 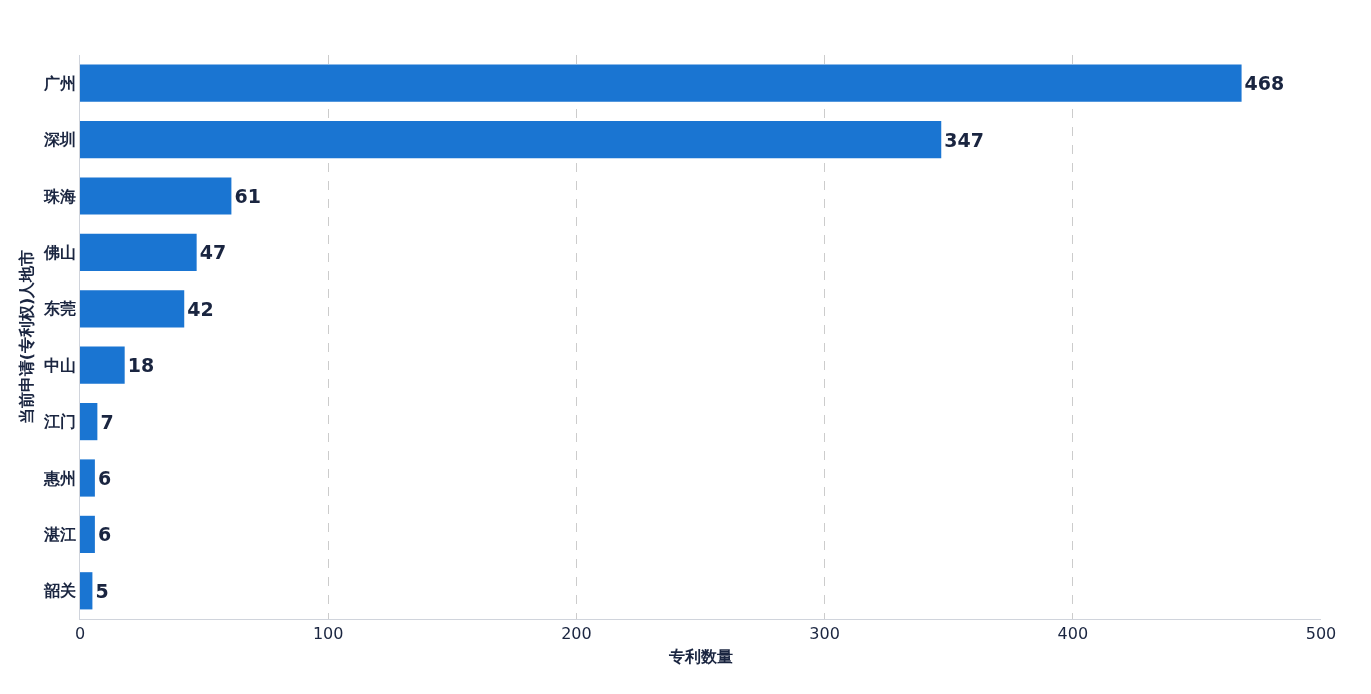 I want to click on y-tick-label: 佛山, so click(x=59, y=252).